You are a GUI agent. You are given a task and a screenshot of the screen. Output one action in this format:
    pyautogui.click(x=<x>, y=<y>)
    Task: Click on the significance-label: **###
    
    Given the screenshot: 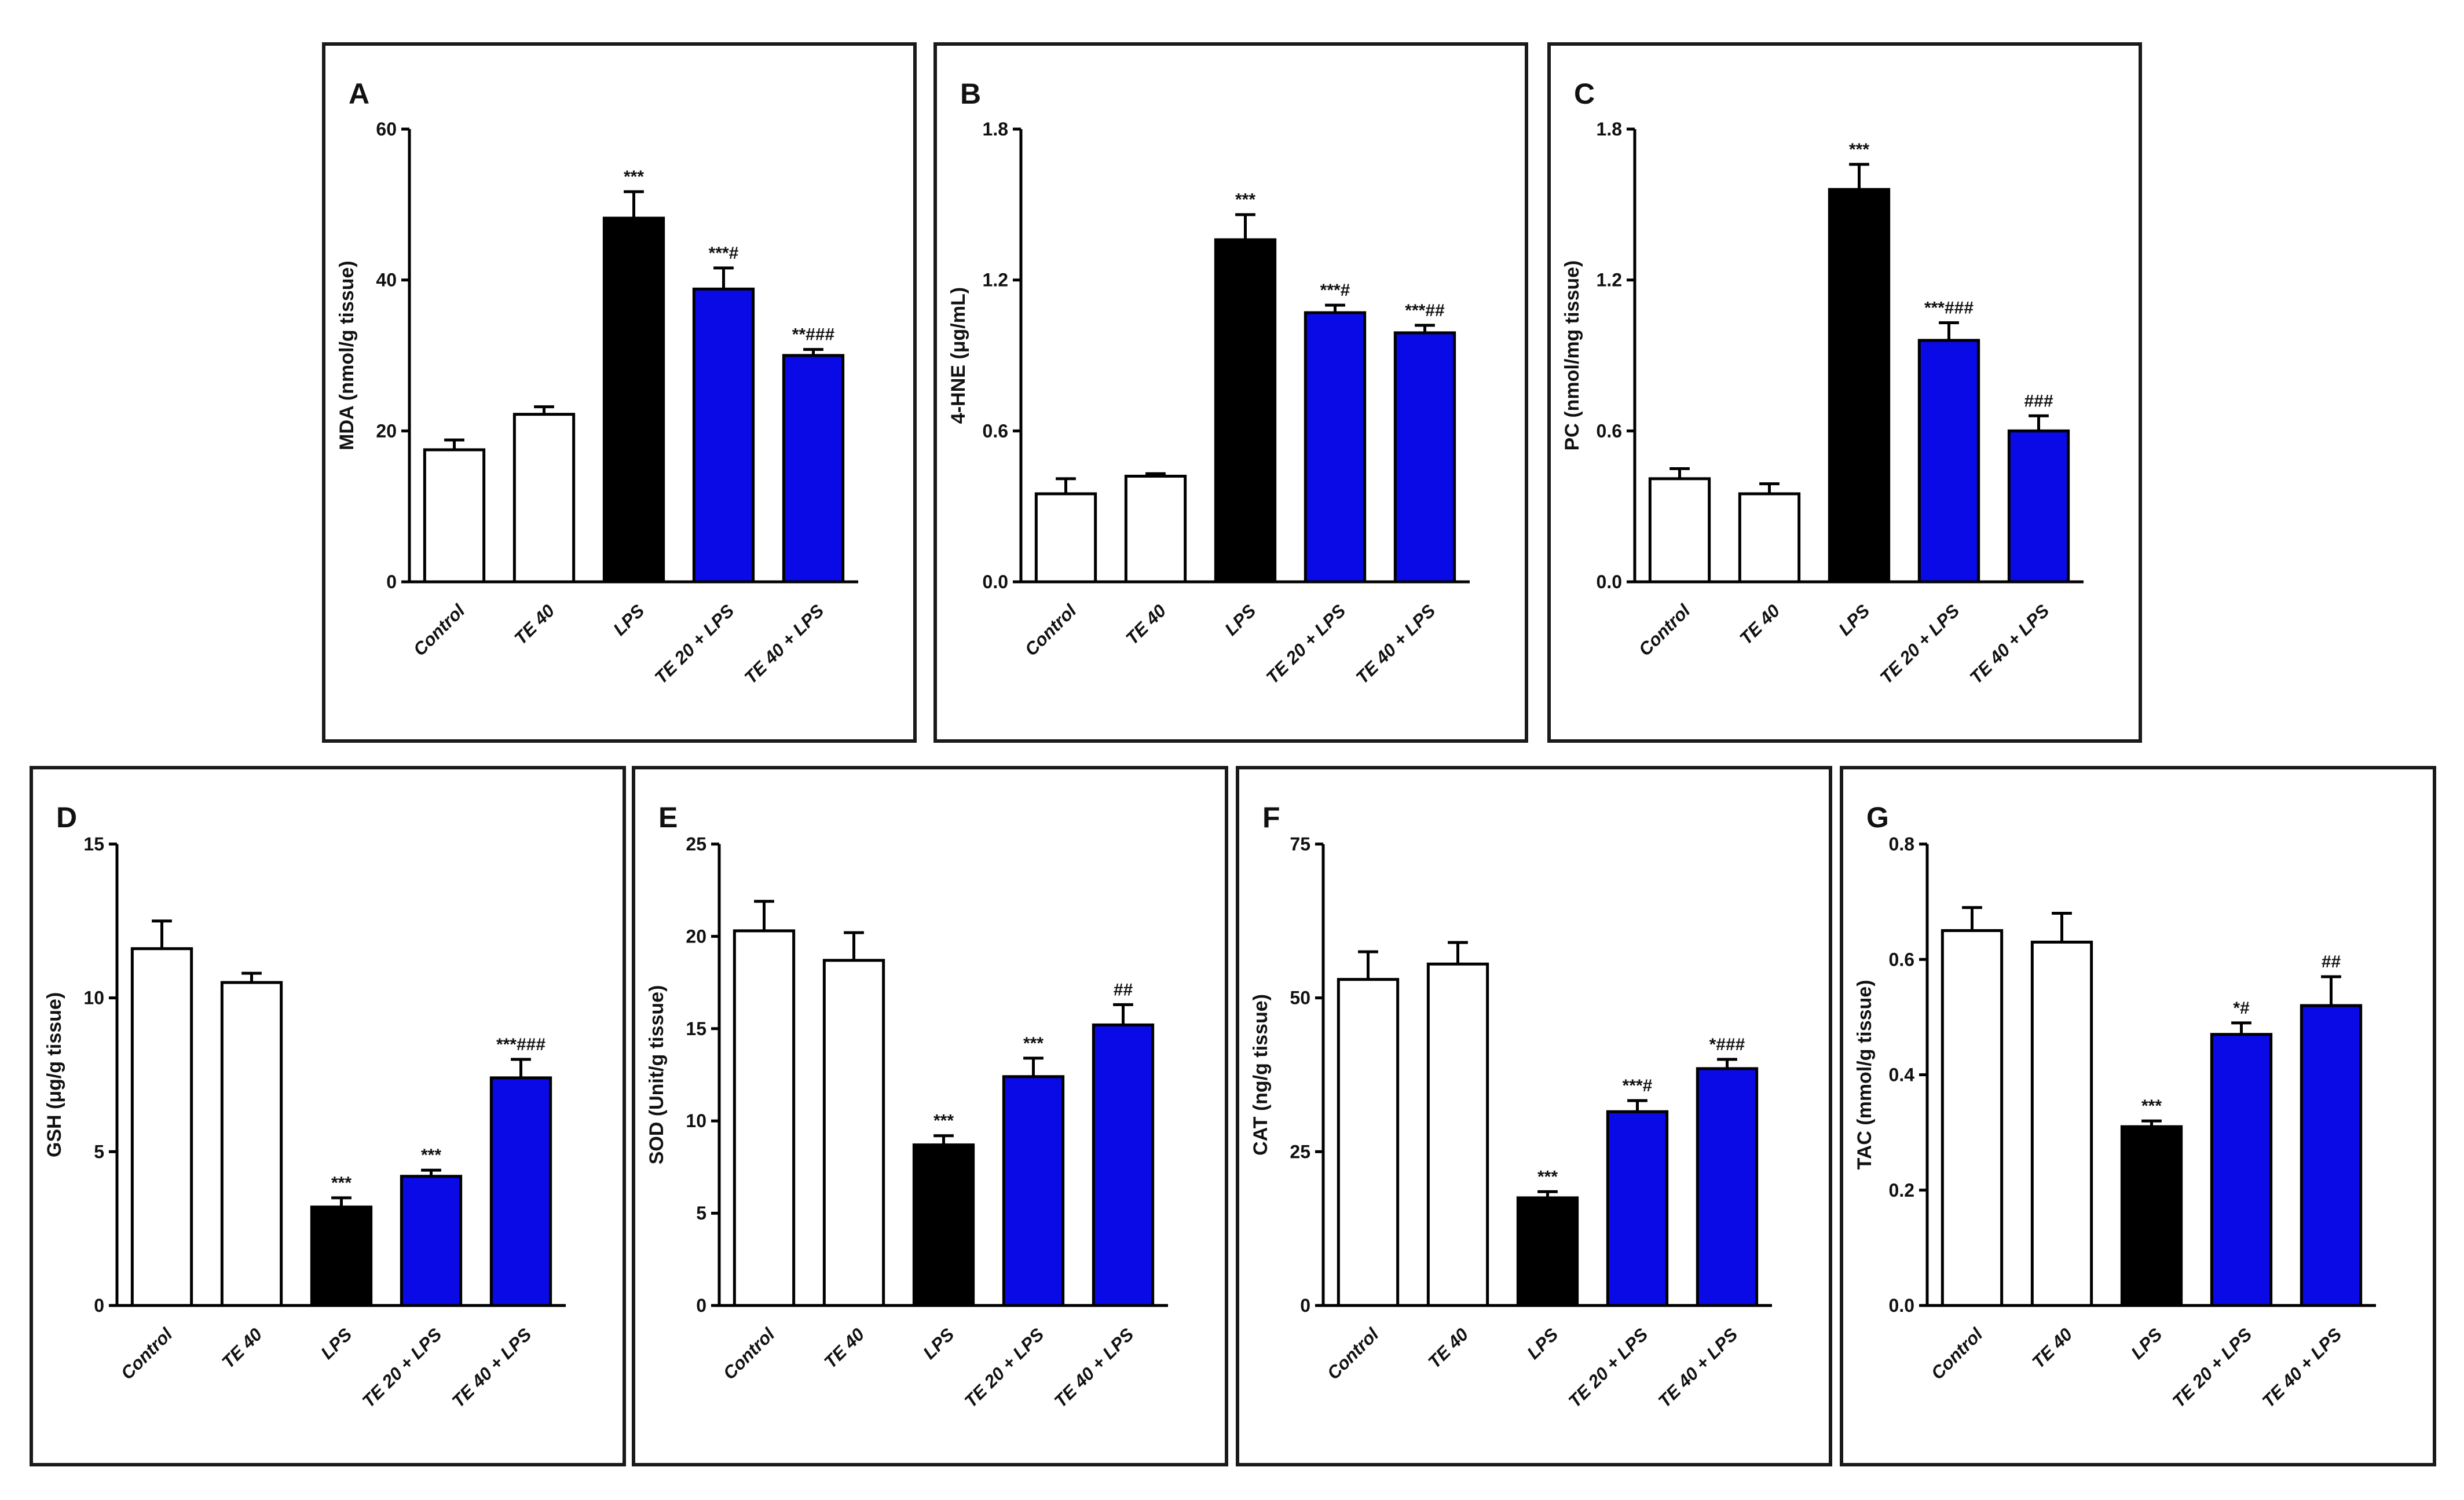 What is the action you would take?
    pyautogui.click(x=813, y=334)
    